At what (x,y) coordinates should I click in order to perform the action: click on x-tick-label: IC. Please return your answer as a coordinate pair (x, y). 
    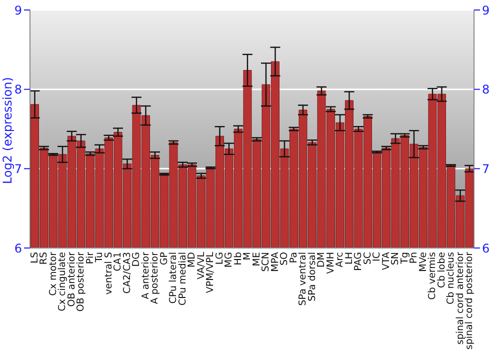
    Looking at the image, I should click on (377, 257).